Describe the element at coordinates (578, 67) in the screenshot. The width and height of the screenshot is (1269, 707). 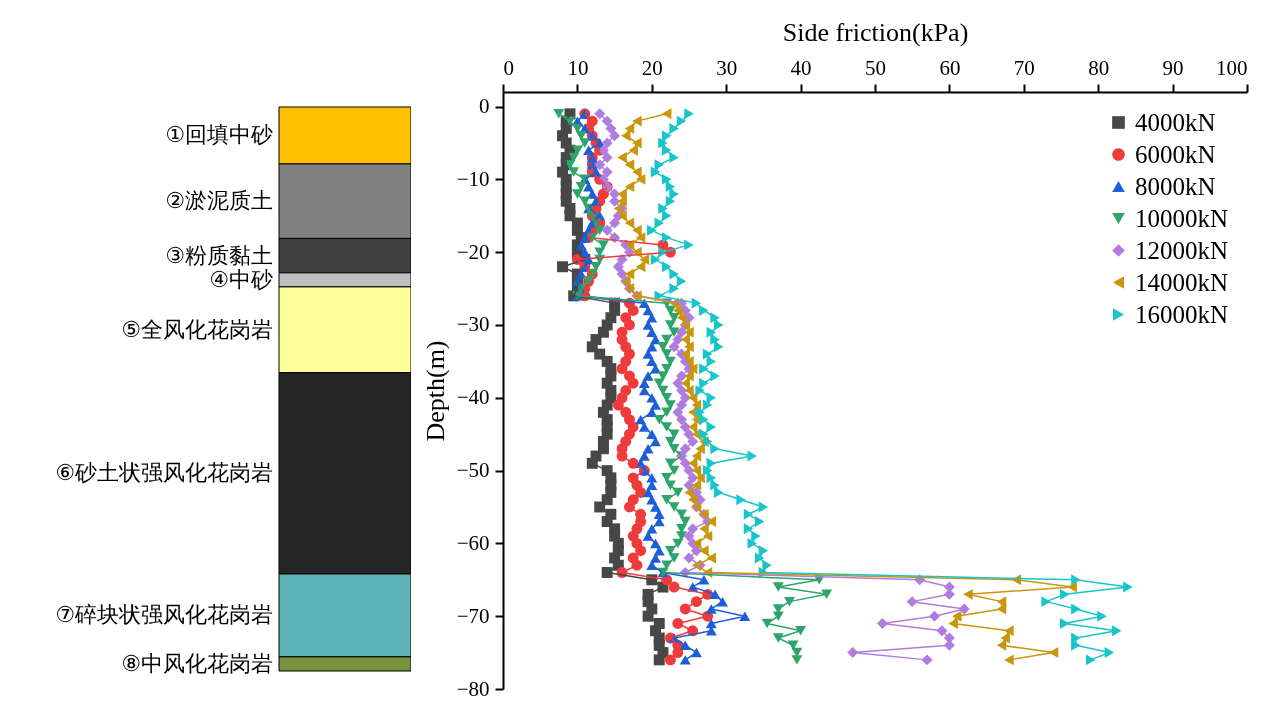
I see `x-tick-label: 10` at that location.